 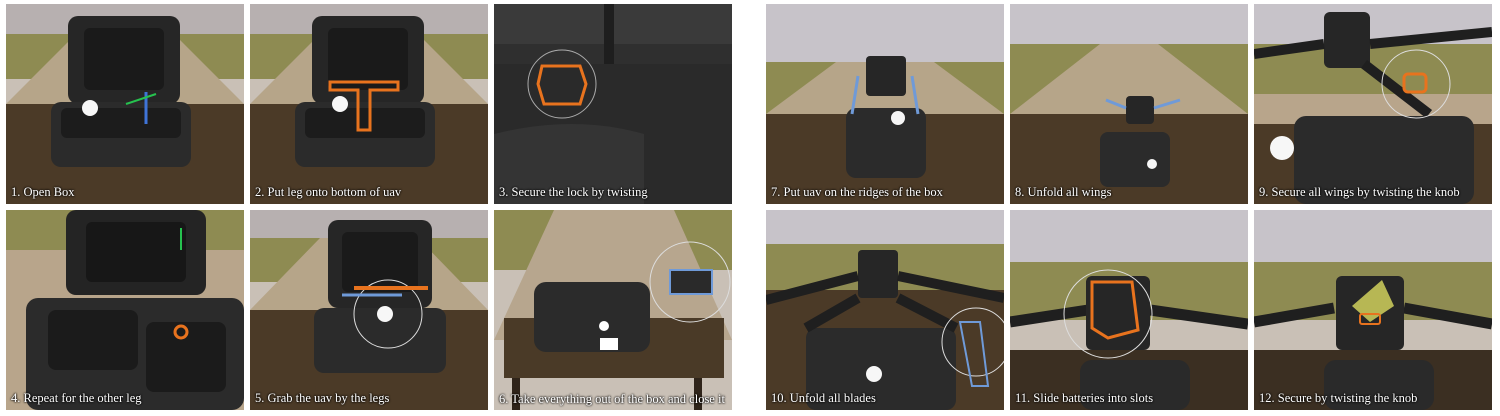 What do you see at coordinates (1359, 192) in the screenshot?
I see `panel-caption: 9. Secure all wings by twisting the knob` at bounding box center [1359, 192].